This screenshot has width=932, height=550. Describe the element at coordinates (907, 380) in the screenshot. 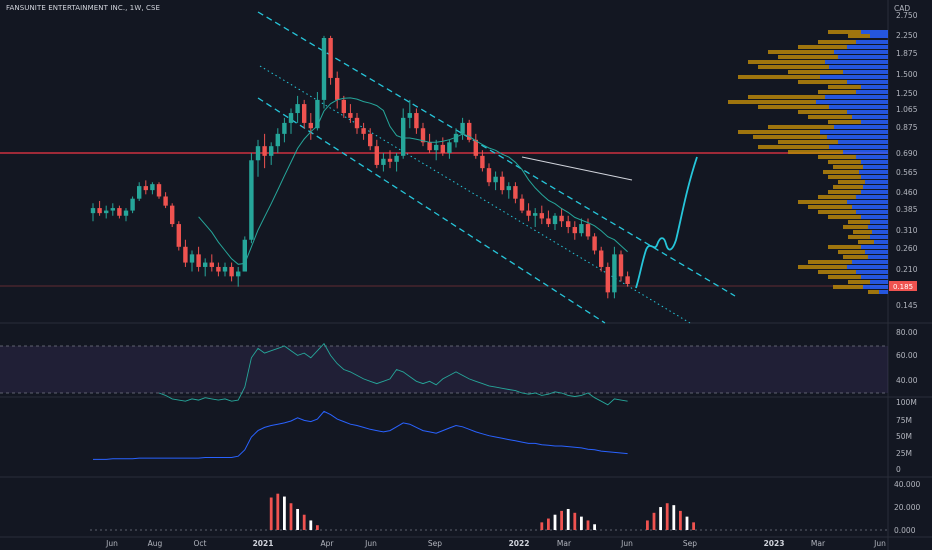

I see `rsi-axis-label: 40.00` at that location.